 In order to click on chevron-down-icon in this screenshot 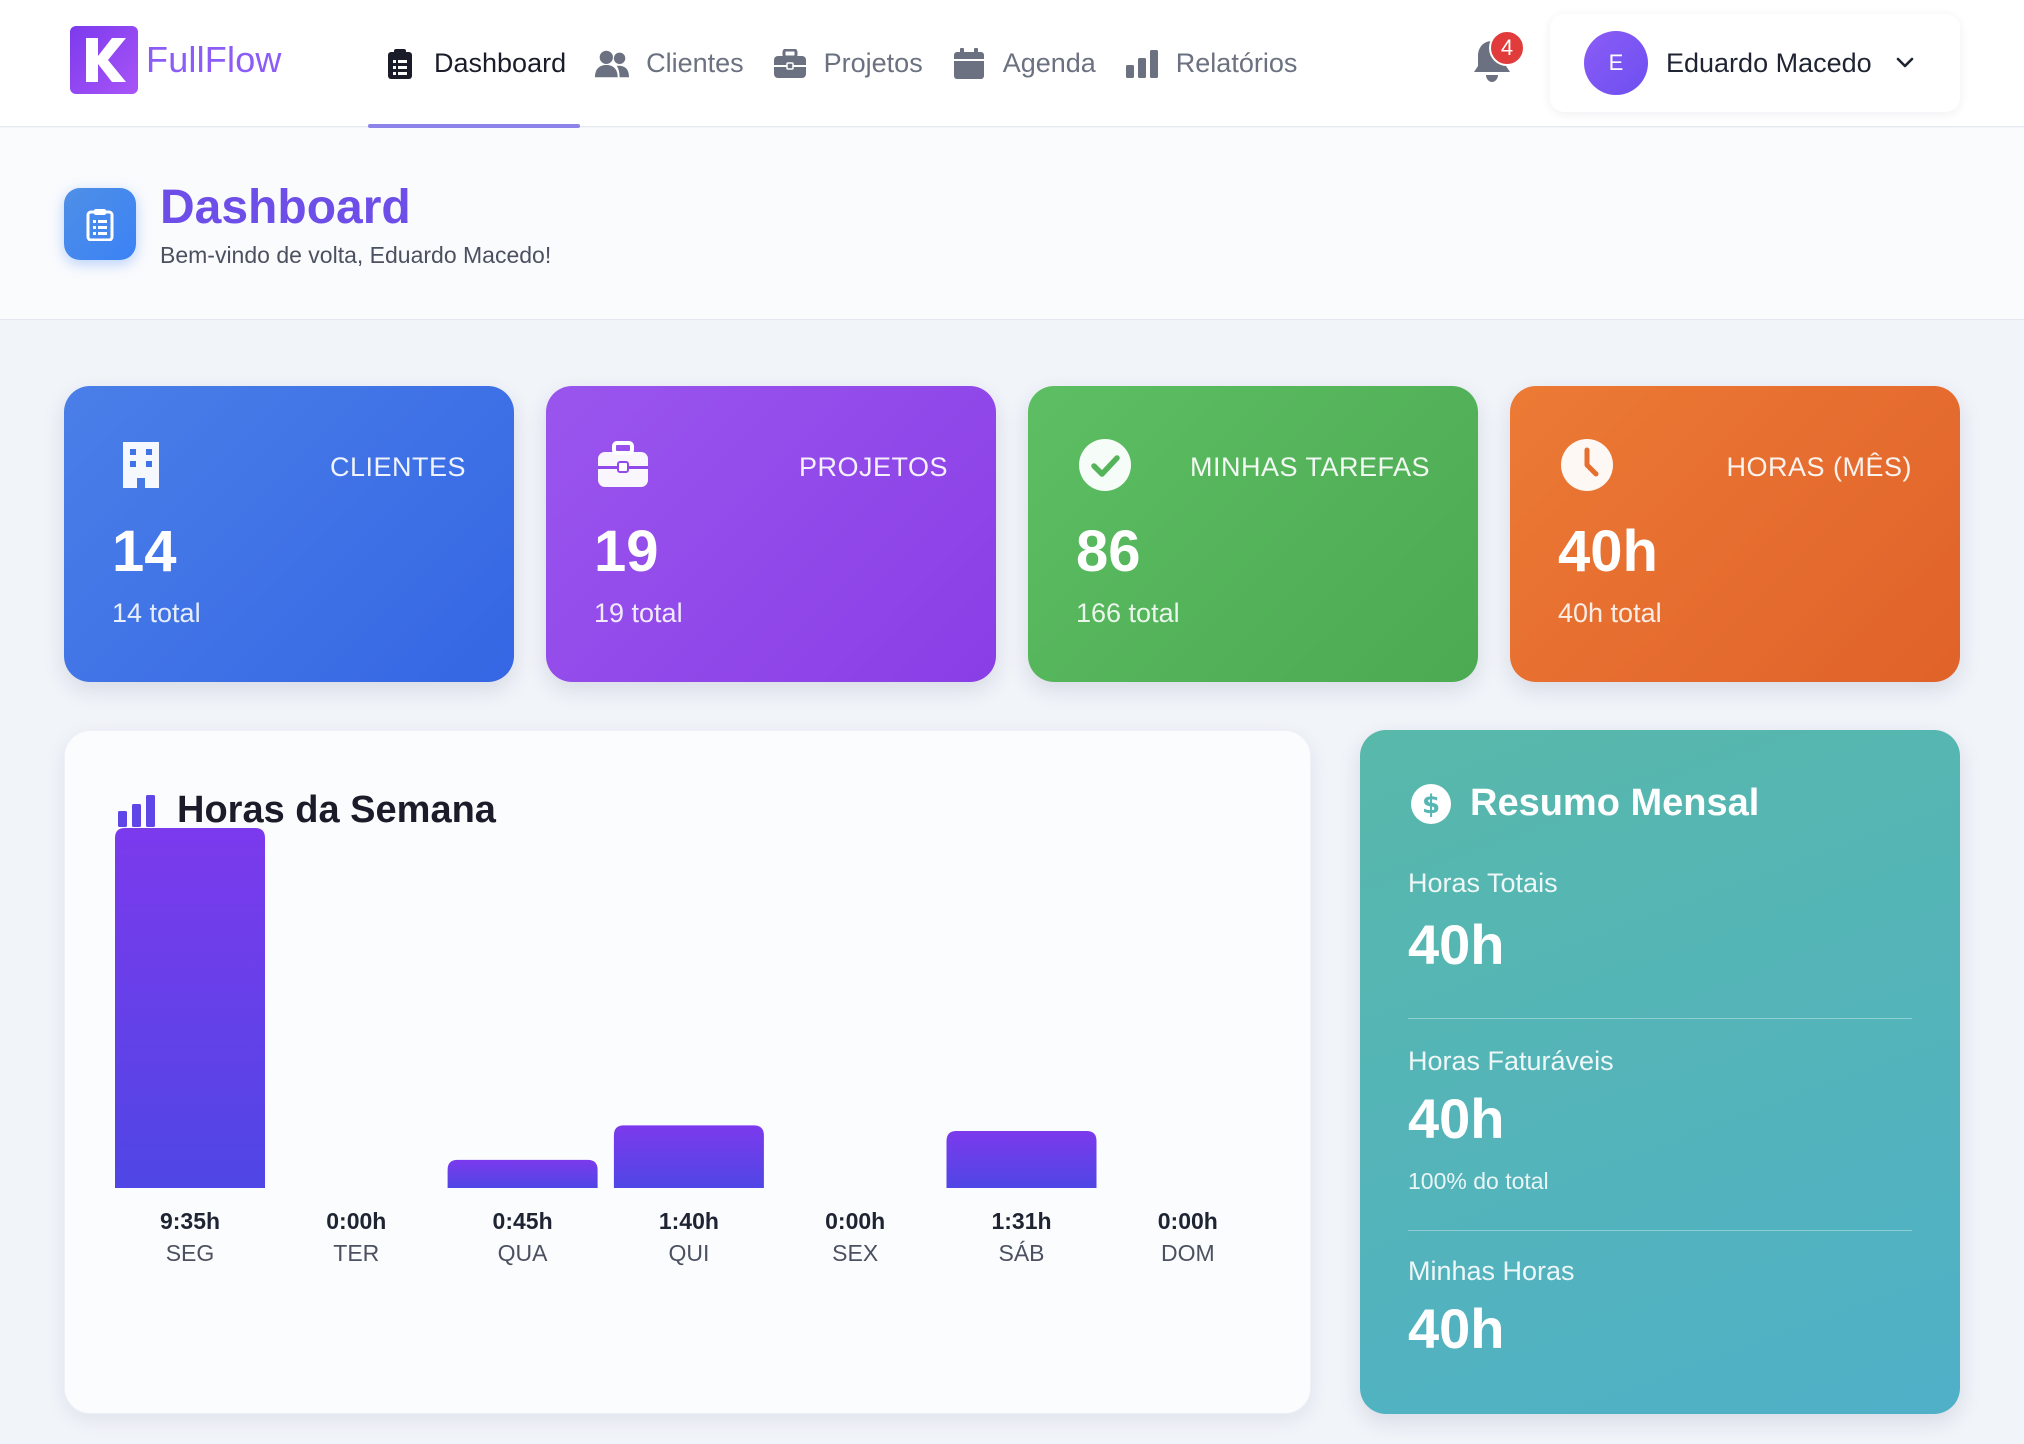, I will do `click(1904, 62)`.